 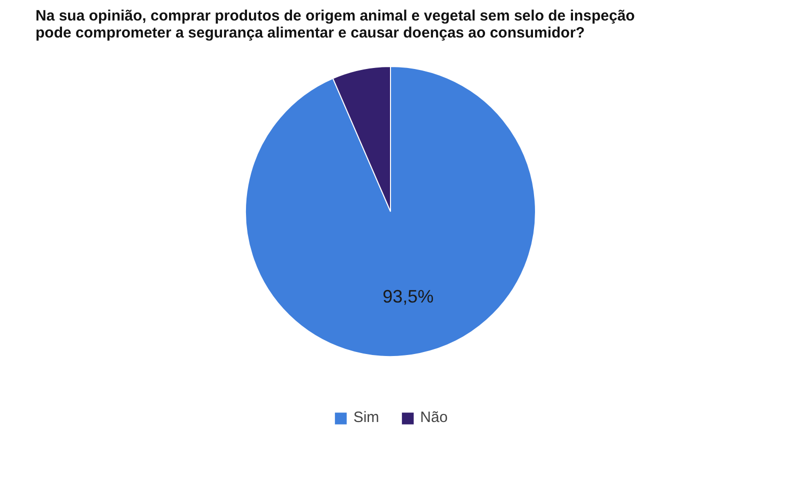 What do you see at coordinates (366, 417) in the screenshot?
I see `legend-label: Sim` at bounding box center [366, 417].